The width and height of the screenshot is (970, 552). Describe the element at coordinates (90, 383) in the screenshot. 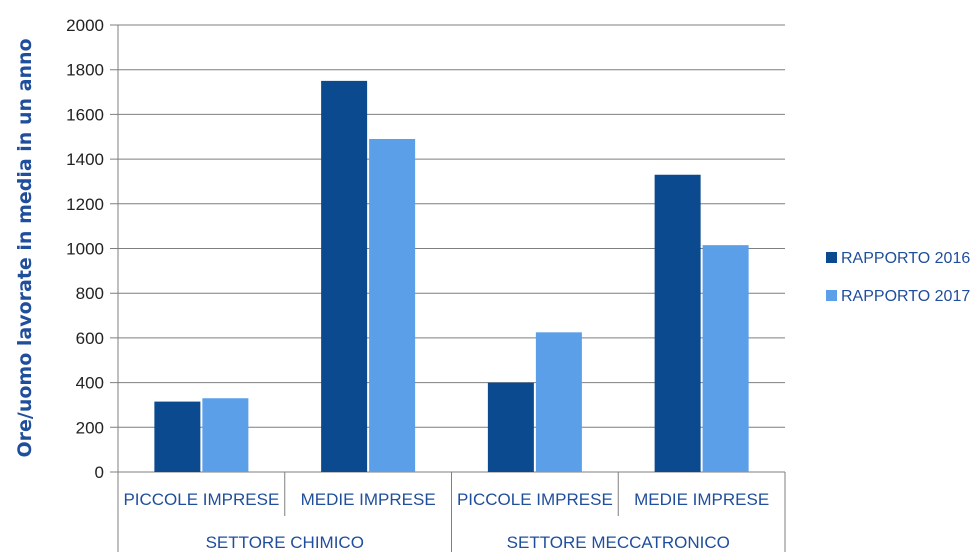

I see `y-tick-label: 400` at that location.